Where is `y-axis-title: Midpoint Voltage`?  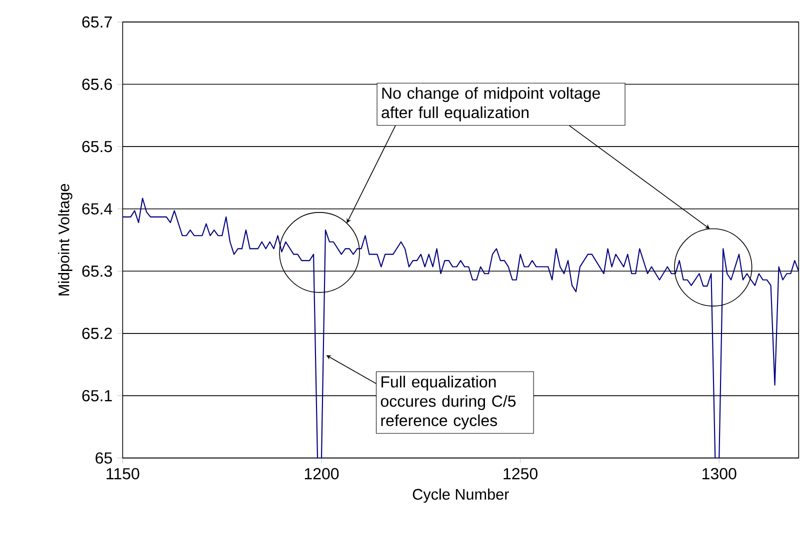
y-axis-title: Midpoint Voltage is located at coordinates (65, 240).